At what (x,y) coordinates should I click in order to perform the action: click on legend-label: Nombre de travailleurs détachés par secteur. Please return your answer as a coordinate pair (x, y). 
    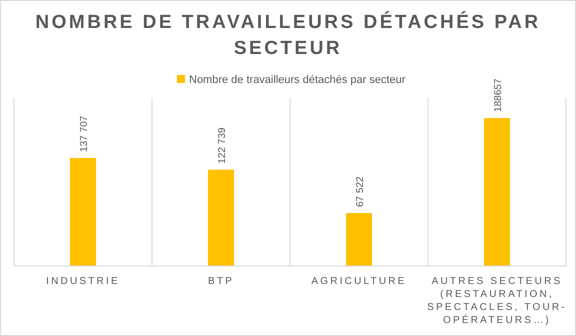
    Looking at the image, I should click on (297, 80).